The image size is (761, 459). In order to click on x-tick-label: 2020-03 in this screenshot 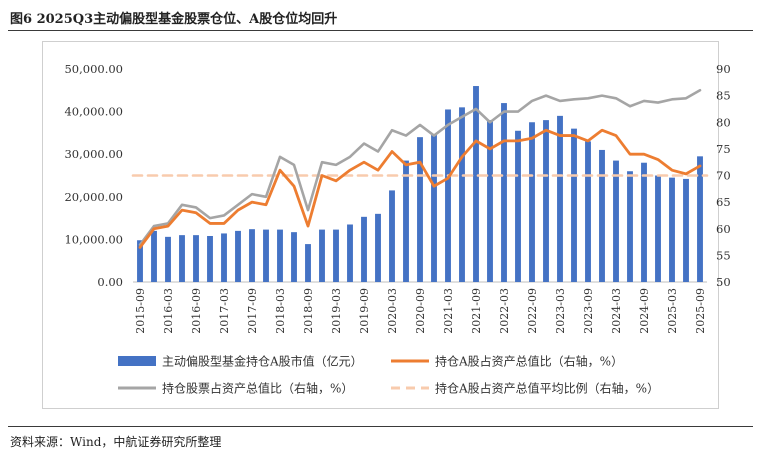, I will do `click(392, 311)`.